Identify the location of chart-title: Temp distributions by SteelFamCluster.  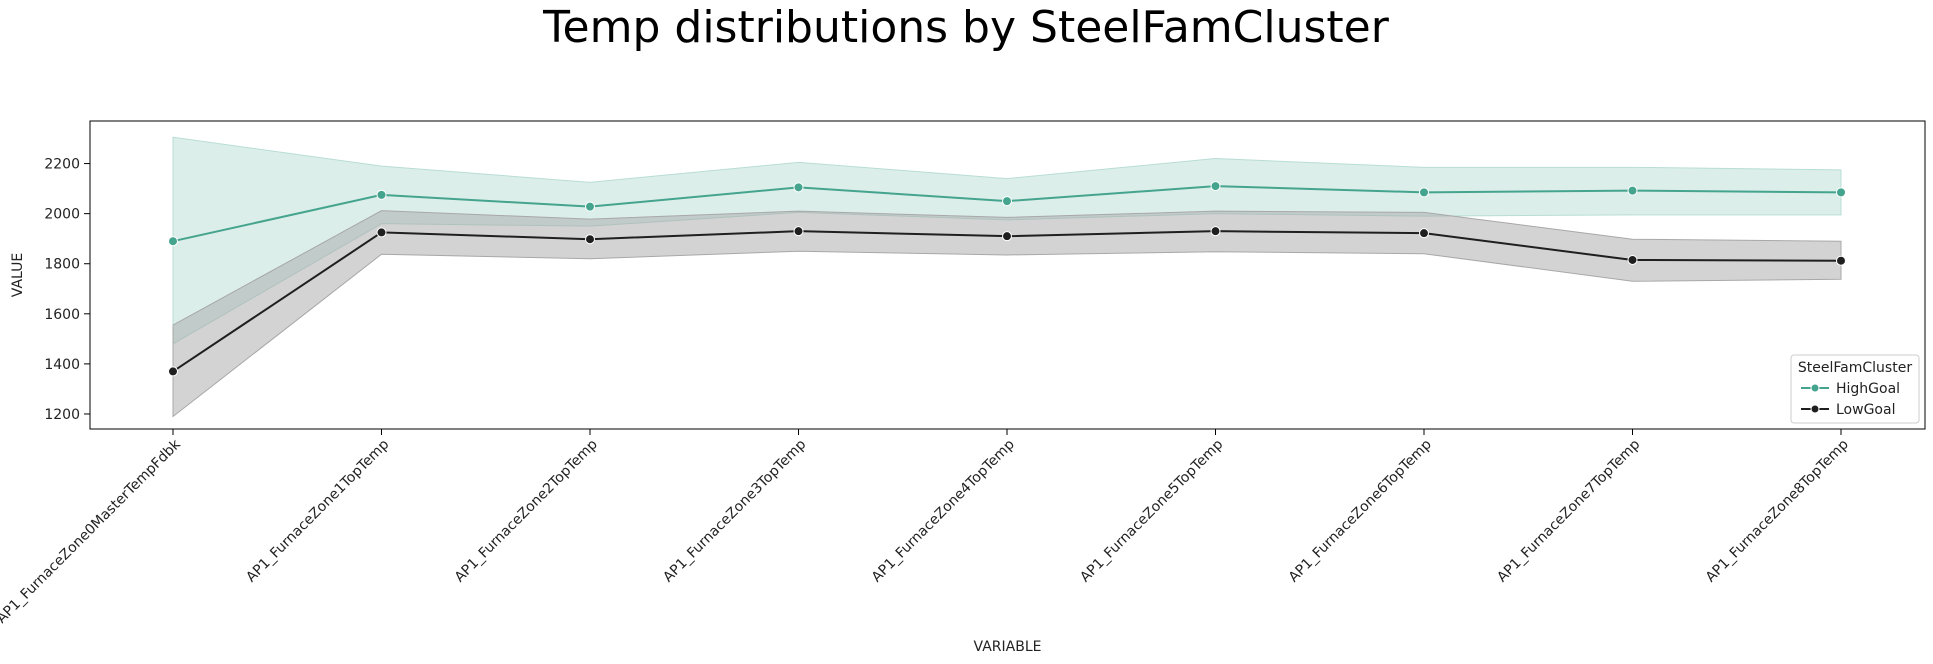
(966, 27).